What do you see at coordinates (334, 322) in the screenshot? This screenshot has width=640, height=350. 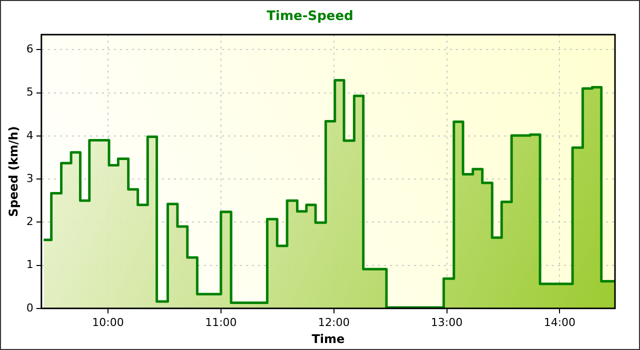 I see `x-tick-label: 12:00` at bounding box center [334, 322].